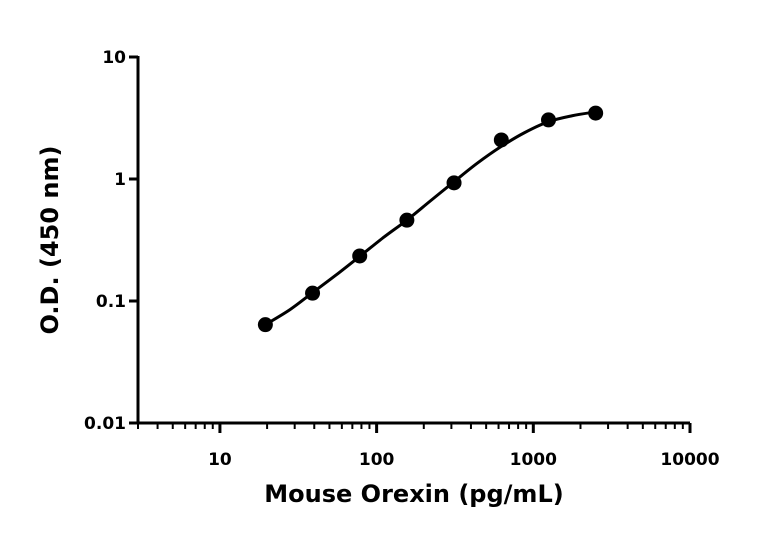 The height and width of the screenshot is (538, 768). What do you see at coordinates (105, 424) in the screenshot?
I see `y-tick-label: 0.01` at bounding box center [105, 424].